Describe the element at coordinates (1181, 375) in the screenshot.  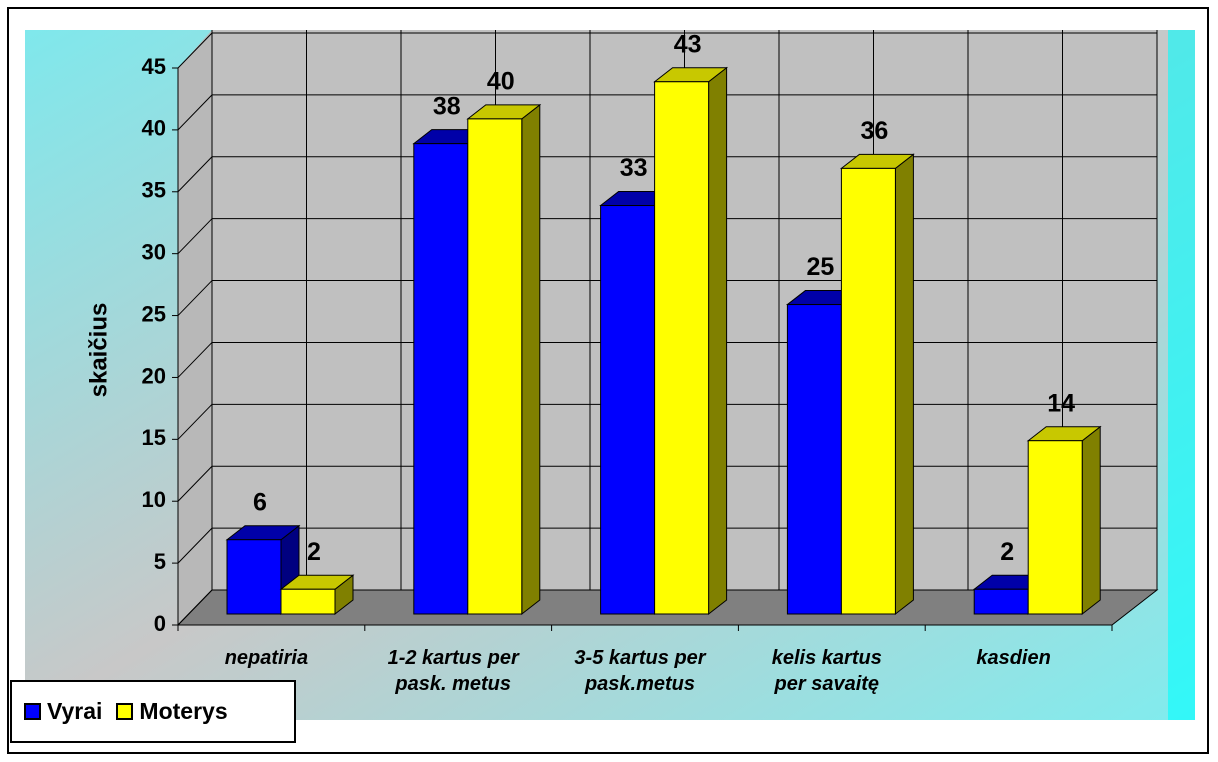
I see `chart-edge` at that location.